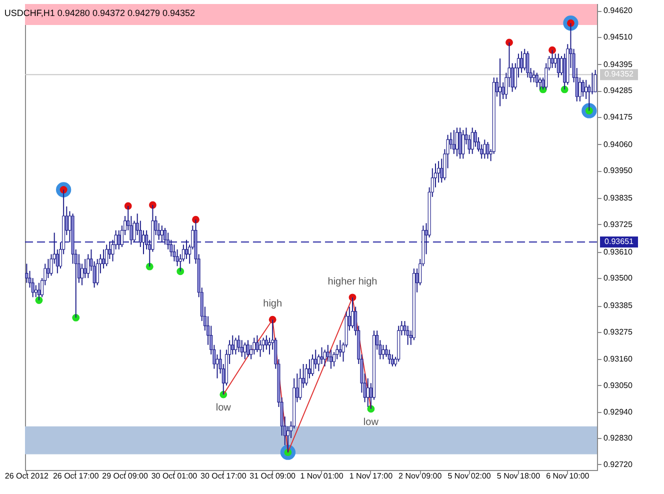  I want to click on y-tick-label: 0.93835, so click(618, 198).